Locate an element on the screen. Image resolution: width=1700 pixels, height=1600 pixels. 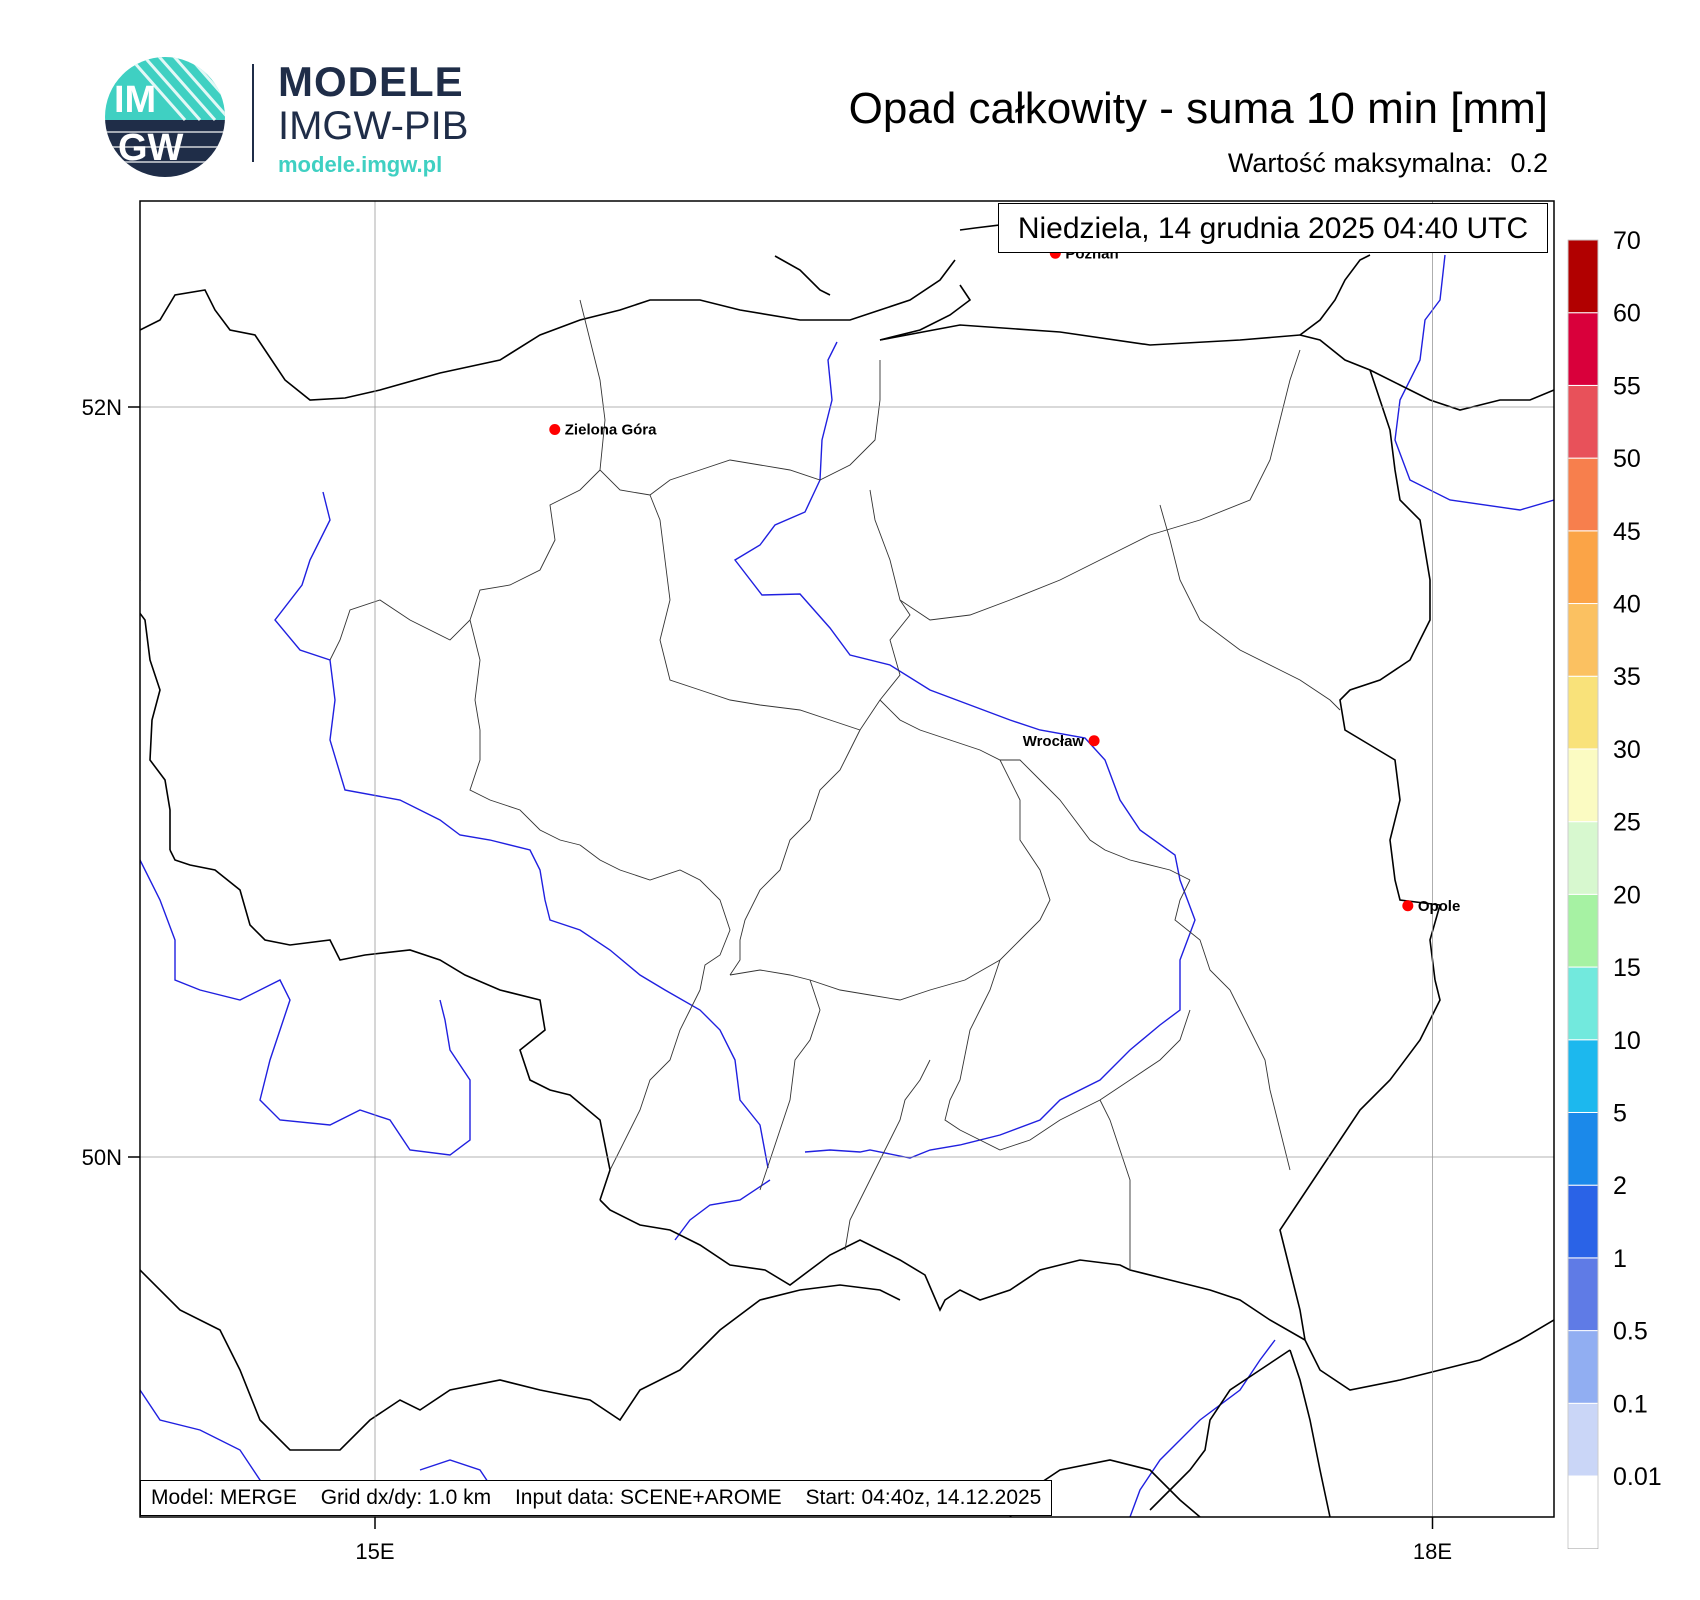
city-marker-toruń is located at coordinates (1644, 28).